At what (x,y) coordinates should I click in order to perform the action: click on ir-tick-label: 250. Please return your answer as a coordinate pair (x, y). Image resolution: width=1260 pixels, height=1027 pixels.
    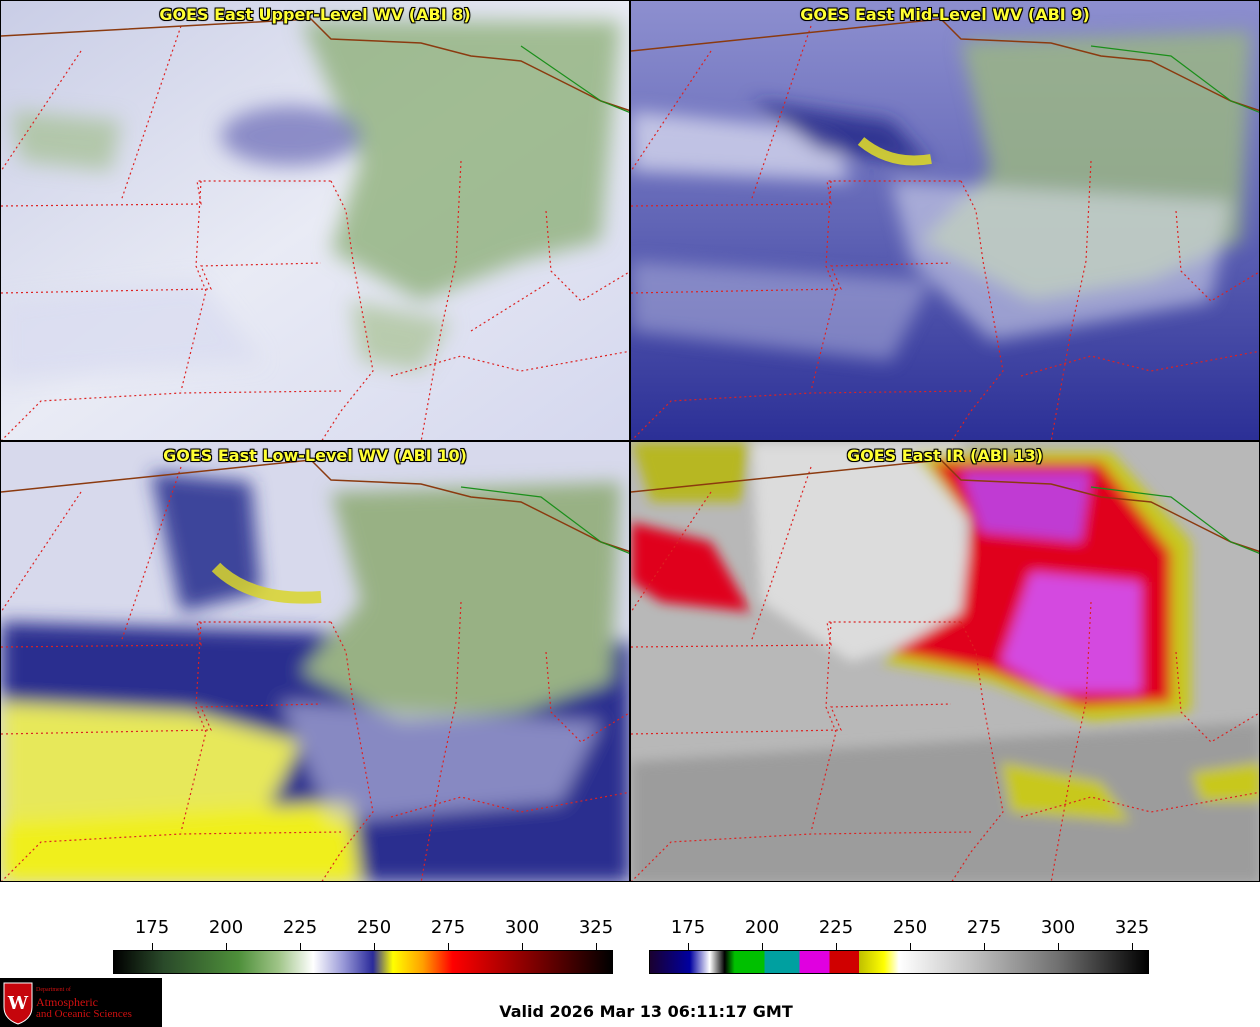
    Looking at the image, I should click on (910, 927).